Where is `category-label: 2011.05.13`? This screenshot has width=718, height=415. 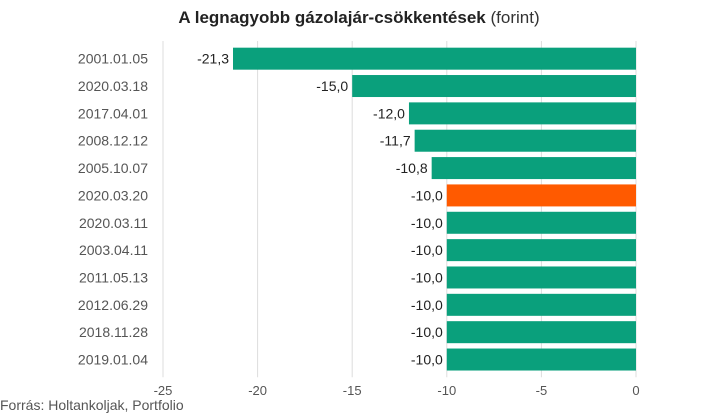 category-label: 2011.05.13 is located at coordinates (113, 277).